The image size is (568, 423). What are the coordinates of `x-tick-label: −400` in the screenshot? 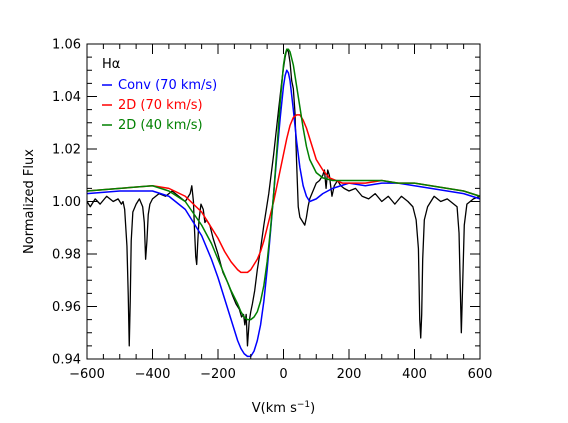 It's located at (153, 374).